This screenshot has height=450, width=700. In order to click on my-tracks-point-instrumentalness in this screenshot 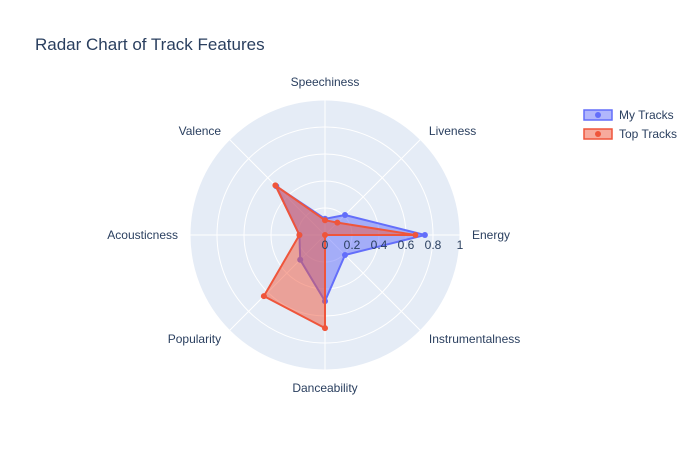, I will do `click(345, 255)`.